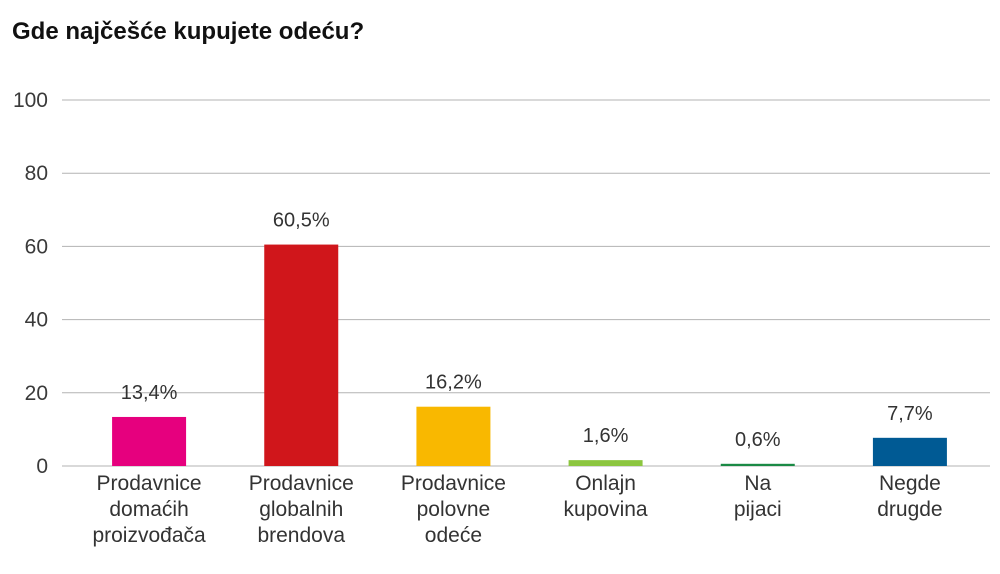 The height and width of the screenshot is (574, 1000). I want to click on y-tick-label: 80, so click(36, 173).